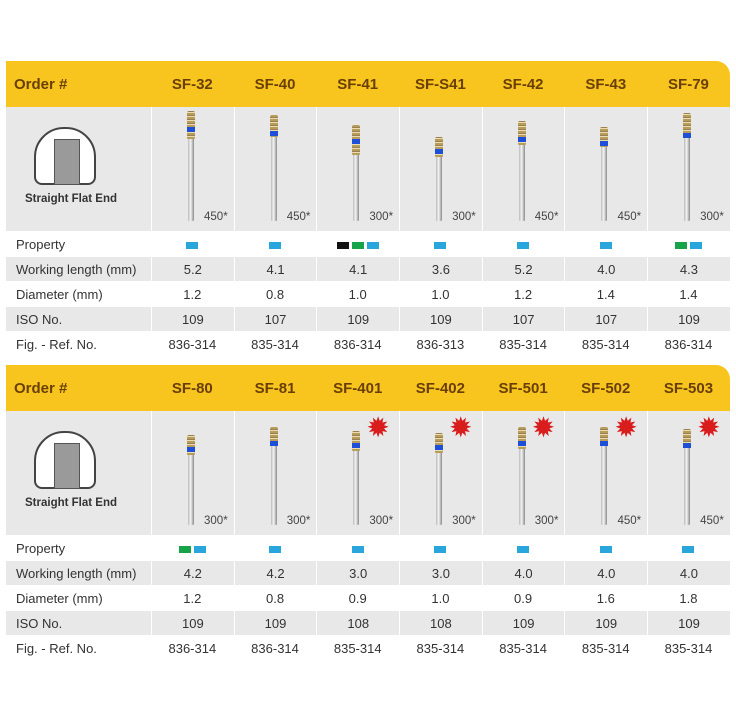  I want to click on working-length-value: 4.2, so click(192, 573).